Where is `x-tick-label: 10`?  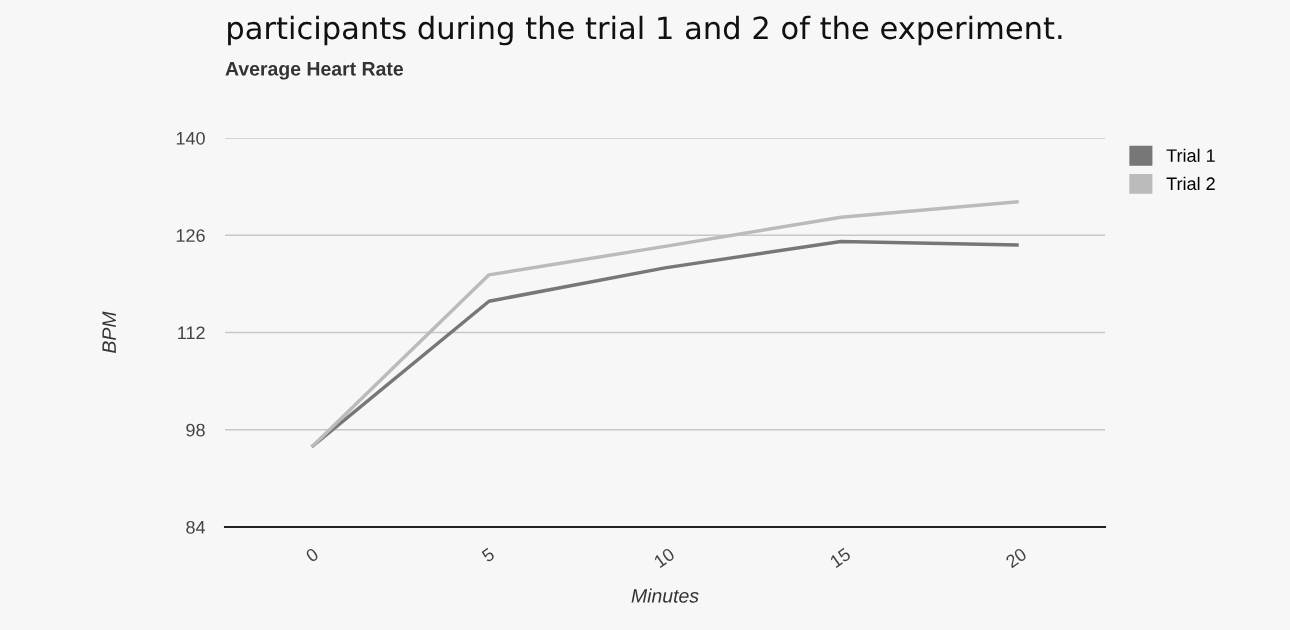
x-tick-label: 10 is located at coordinates (664, 558).